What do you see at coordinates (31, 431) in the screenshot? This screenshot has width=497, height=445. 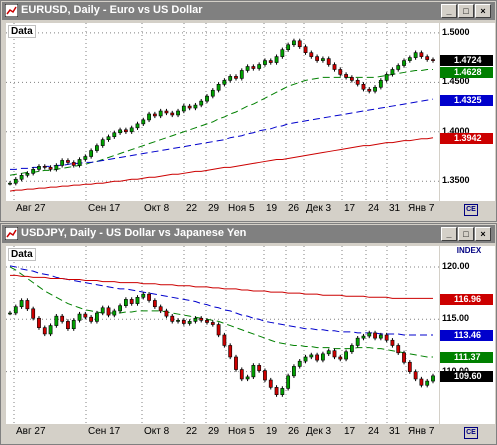 I see `x-tick-label: Авг 27` at bounding box center [31, 431].